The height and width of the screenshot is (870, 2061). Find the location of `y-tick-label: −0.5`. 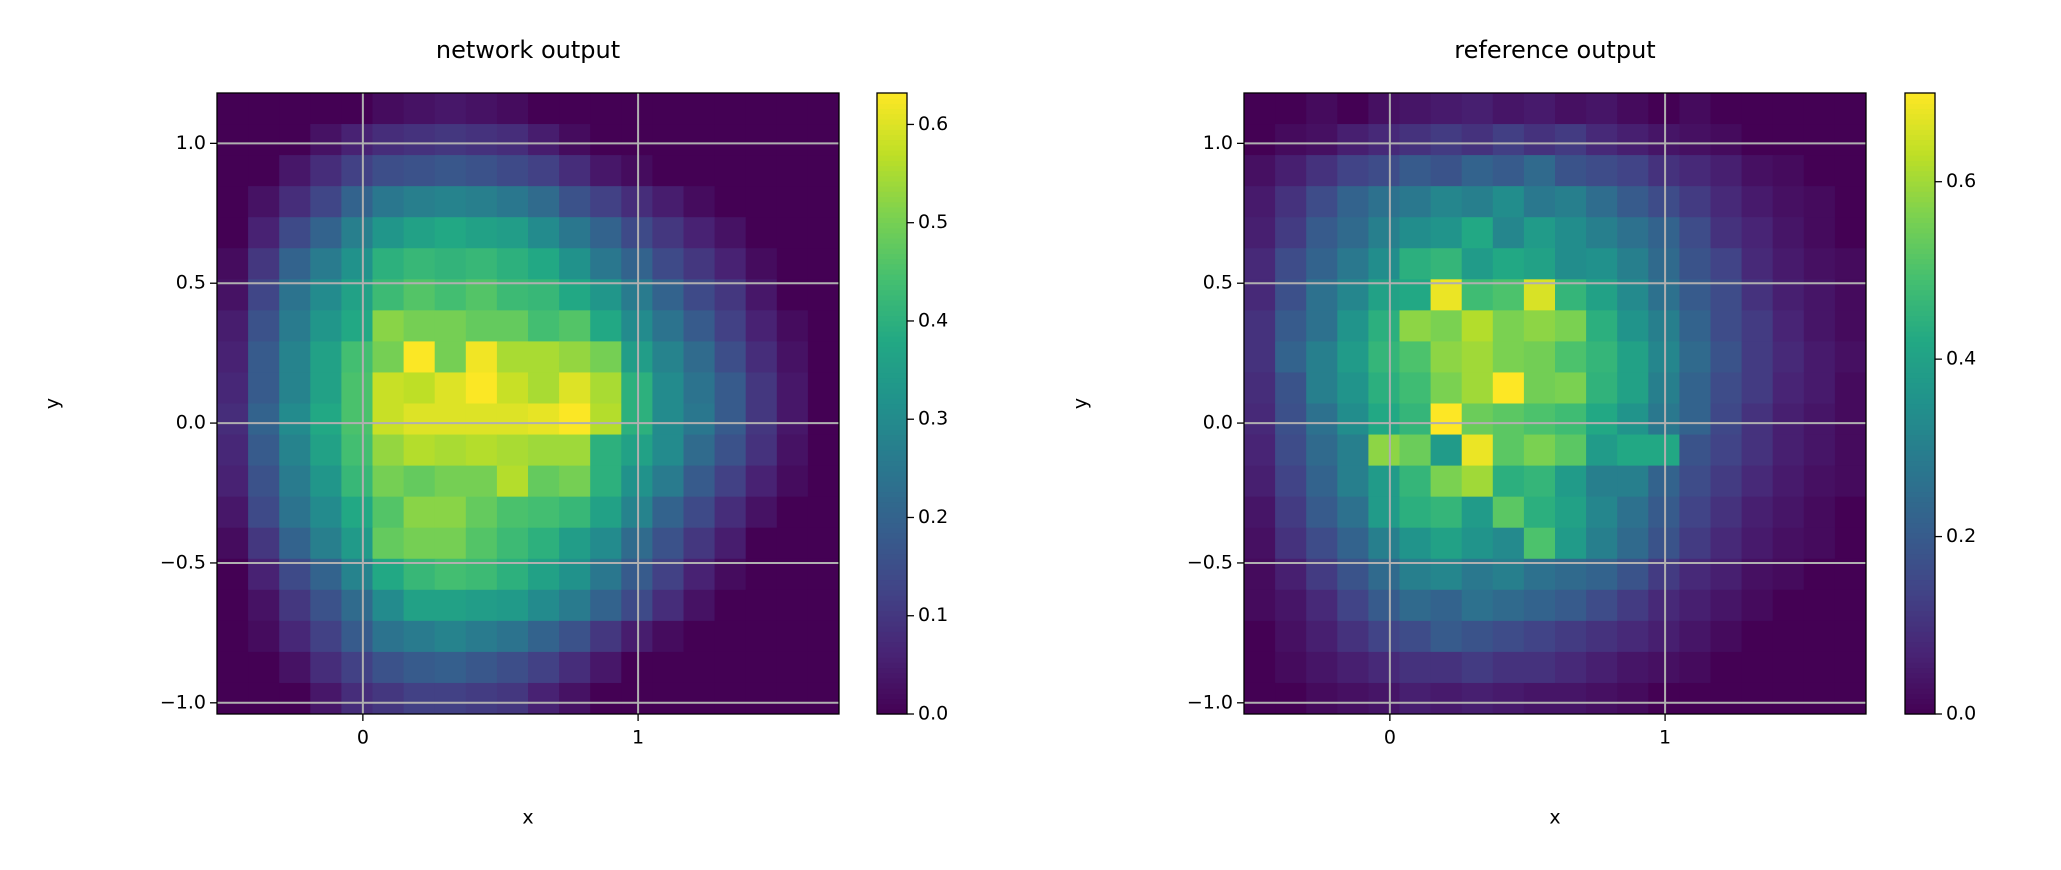

y-tick-label: −0.5 is located at coordinates (183, 562).